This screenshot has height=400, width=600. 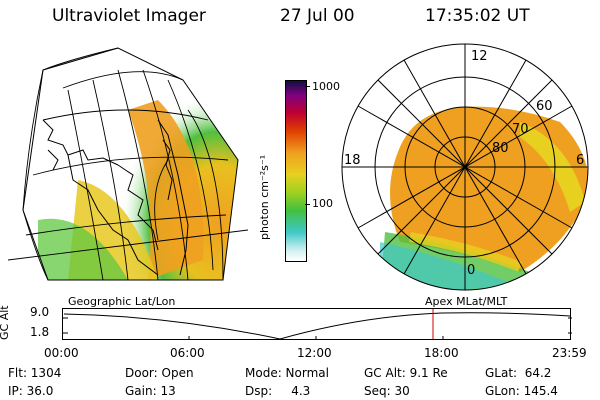 What do you see at coordinates (314, 353) in the screenshot?
I see `time-tick-1200: 12:00` at bounding box center [314, 353].